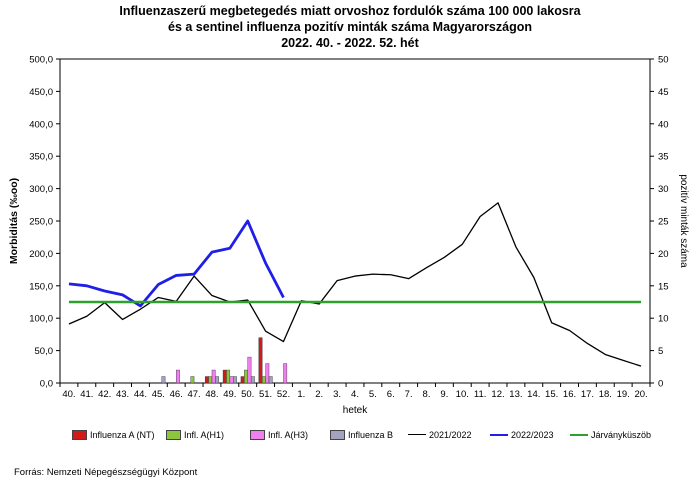 This screenshot has width=700, height=488. I want to click on y-left-tick-label: 500,0, so click(41, 60).